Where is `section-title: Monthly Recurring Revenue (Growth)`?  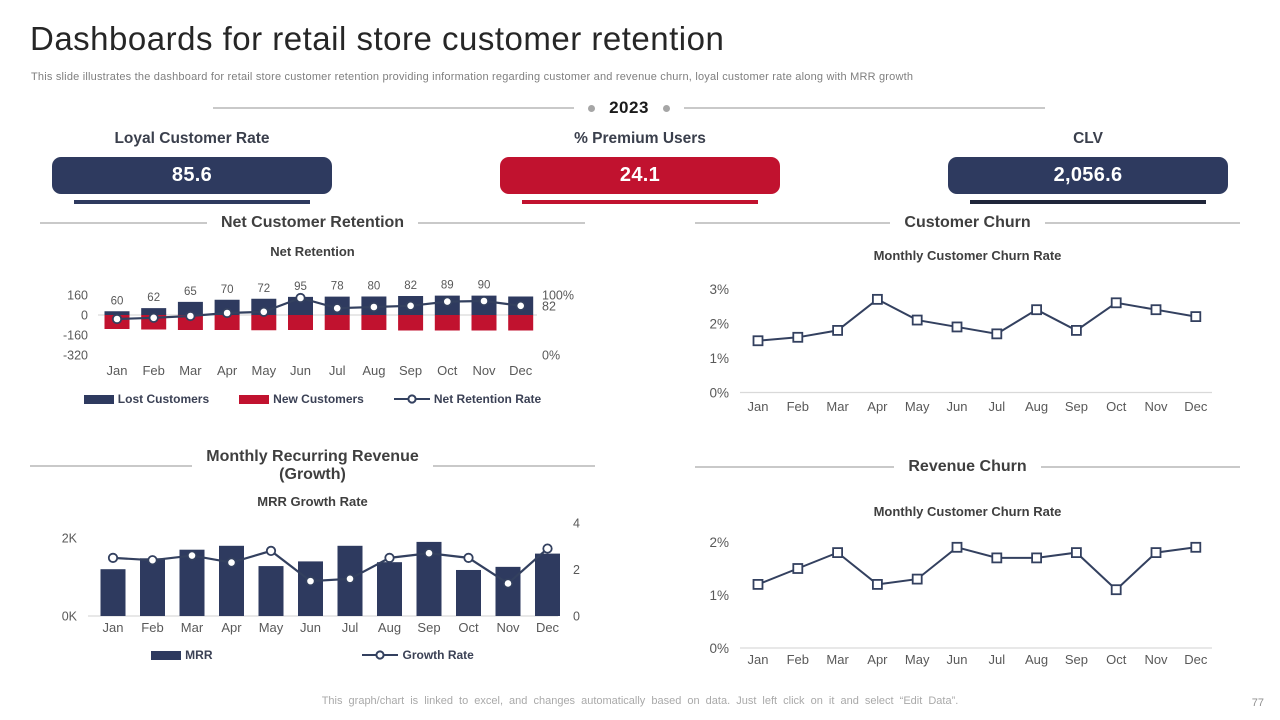
section-title: Monthly Recurring Revenue (Growth) is located at coordinates (313, 466).